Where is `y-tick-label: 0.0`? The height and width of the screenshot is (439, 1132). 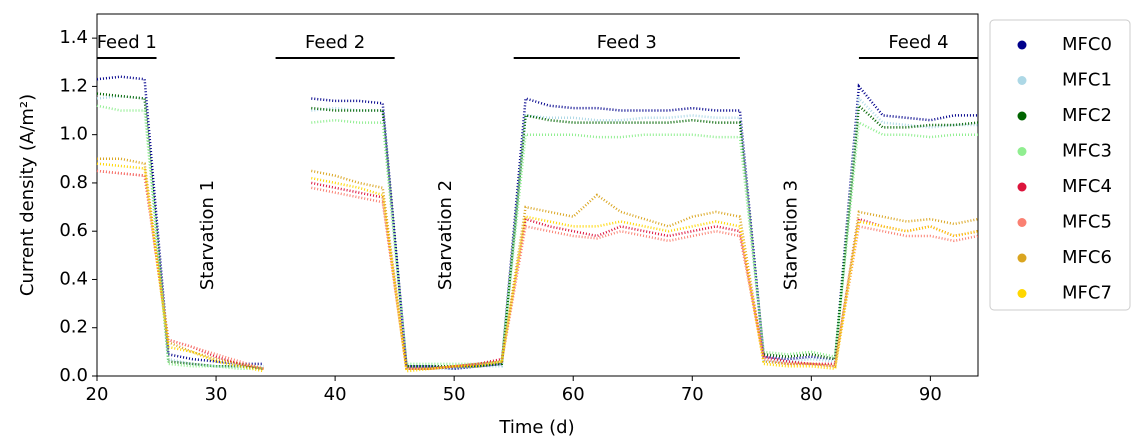
y-tick-label: 0.0 is located at coordinates (73, 375).